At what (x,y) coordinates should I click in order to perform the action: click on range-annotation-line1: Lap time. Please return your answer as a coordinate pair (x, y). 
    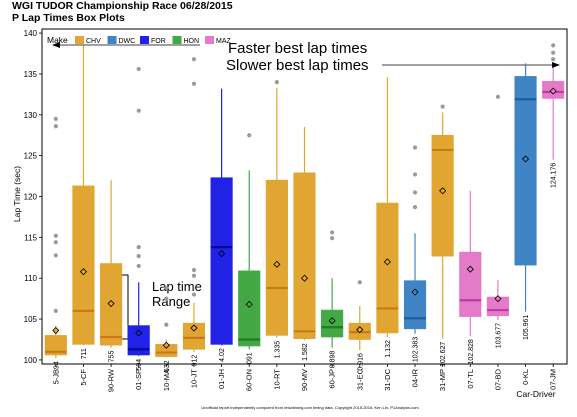
    Looking at the image, I should click on (177, 286).